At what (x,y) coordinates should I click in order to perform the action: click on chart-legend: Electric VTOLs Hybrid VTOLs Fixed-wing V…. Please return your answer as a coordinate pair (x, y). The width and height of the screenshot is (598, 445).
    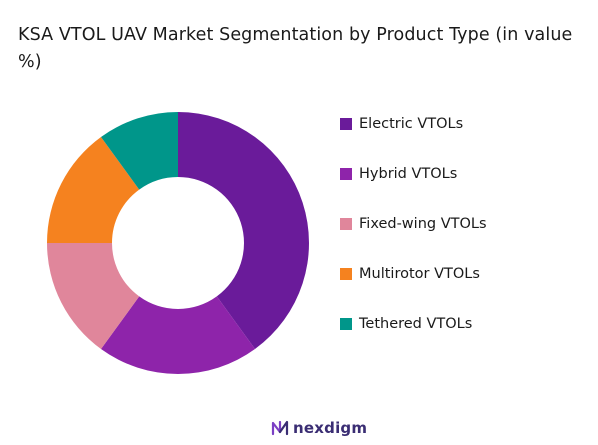
    Looking at the image, I should click on (413, 239).